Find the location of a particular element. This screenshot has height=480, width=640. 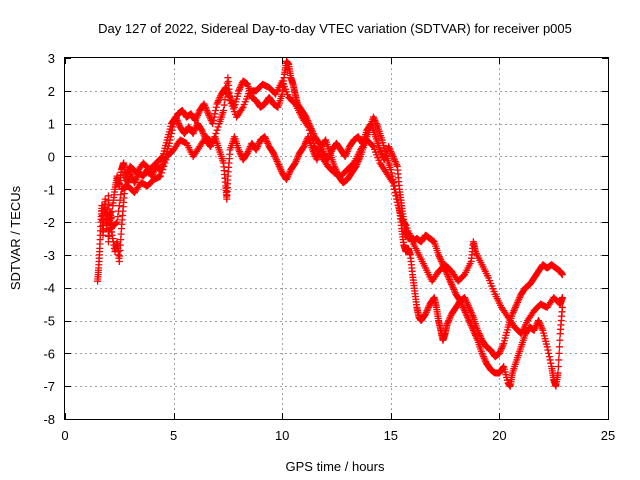

x-tick-label: 10 is located at coordinates (282, 435).